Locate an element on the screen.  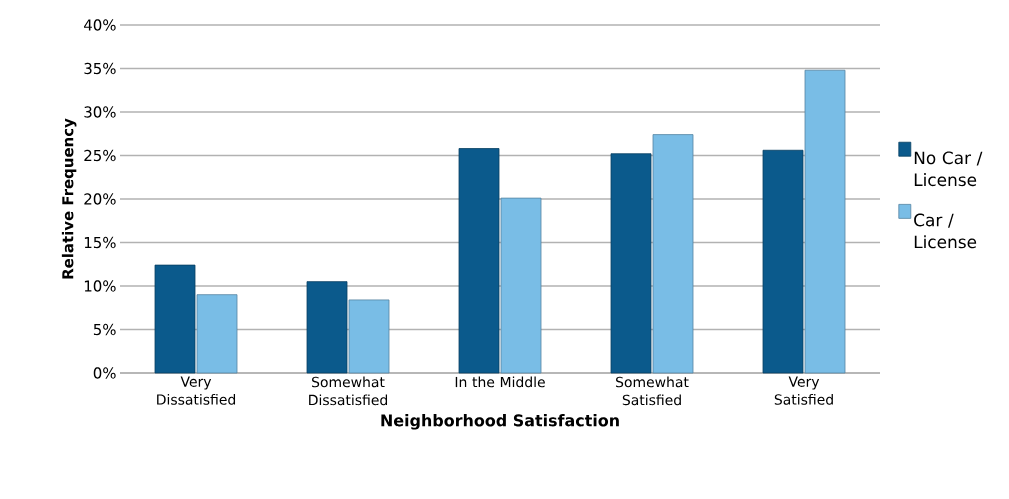
y-axis-title: Relative Frequency is located at coordinates (69, 198).